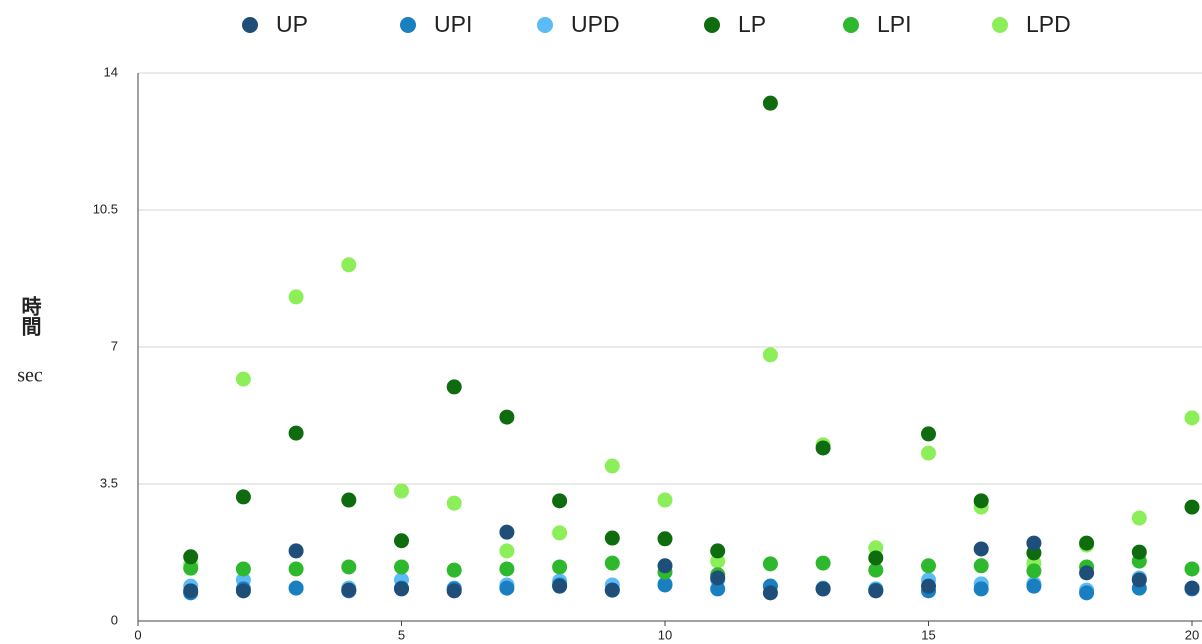 The width and height of the screenshot is (1202, 644). What do you see at coordinates (665, 634) in the screenshot?
I see `x-tick-label: 10` at bounding box center [665, 634].